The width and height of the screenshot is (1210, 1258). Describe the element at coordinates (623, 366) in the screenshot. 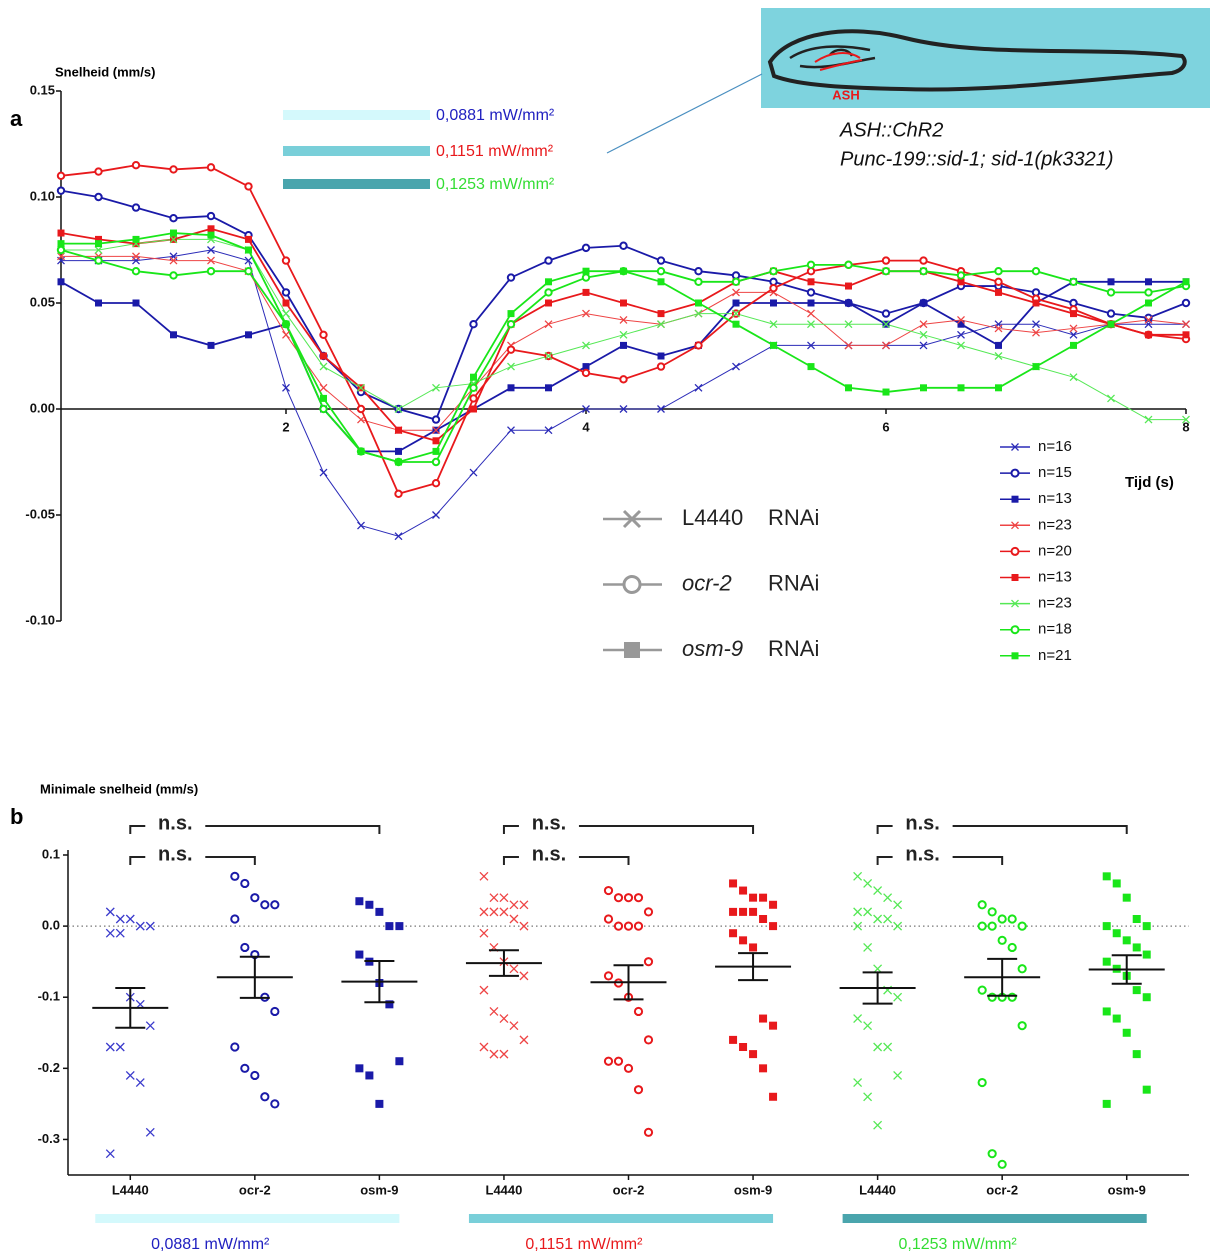

I see `series-line` at that location.